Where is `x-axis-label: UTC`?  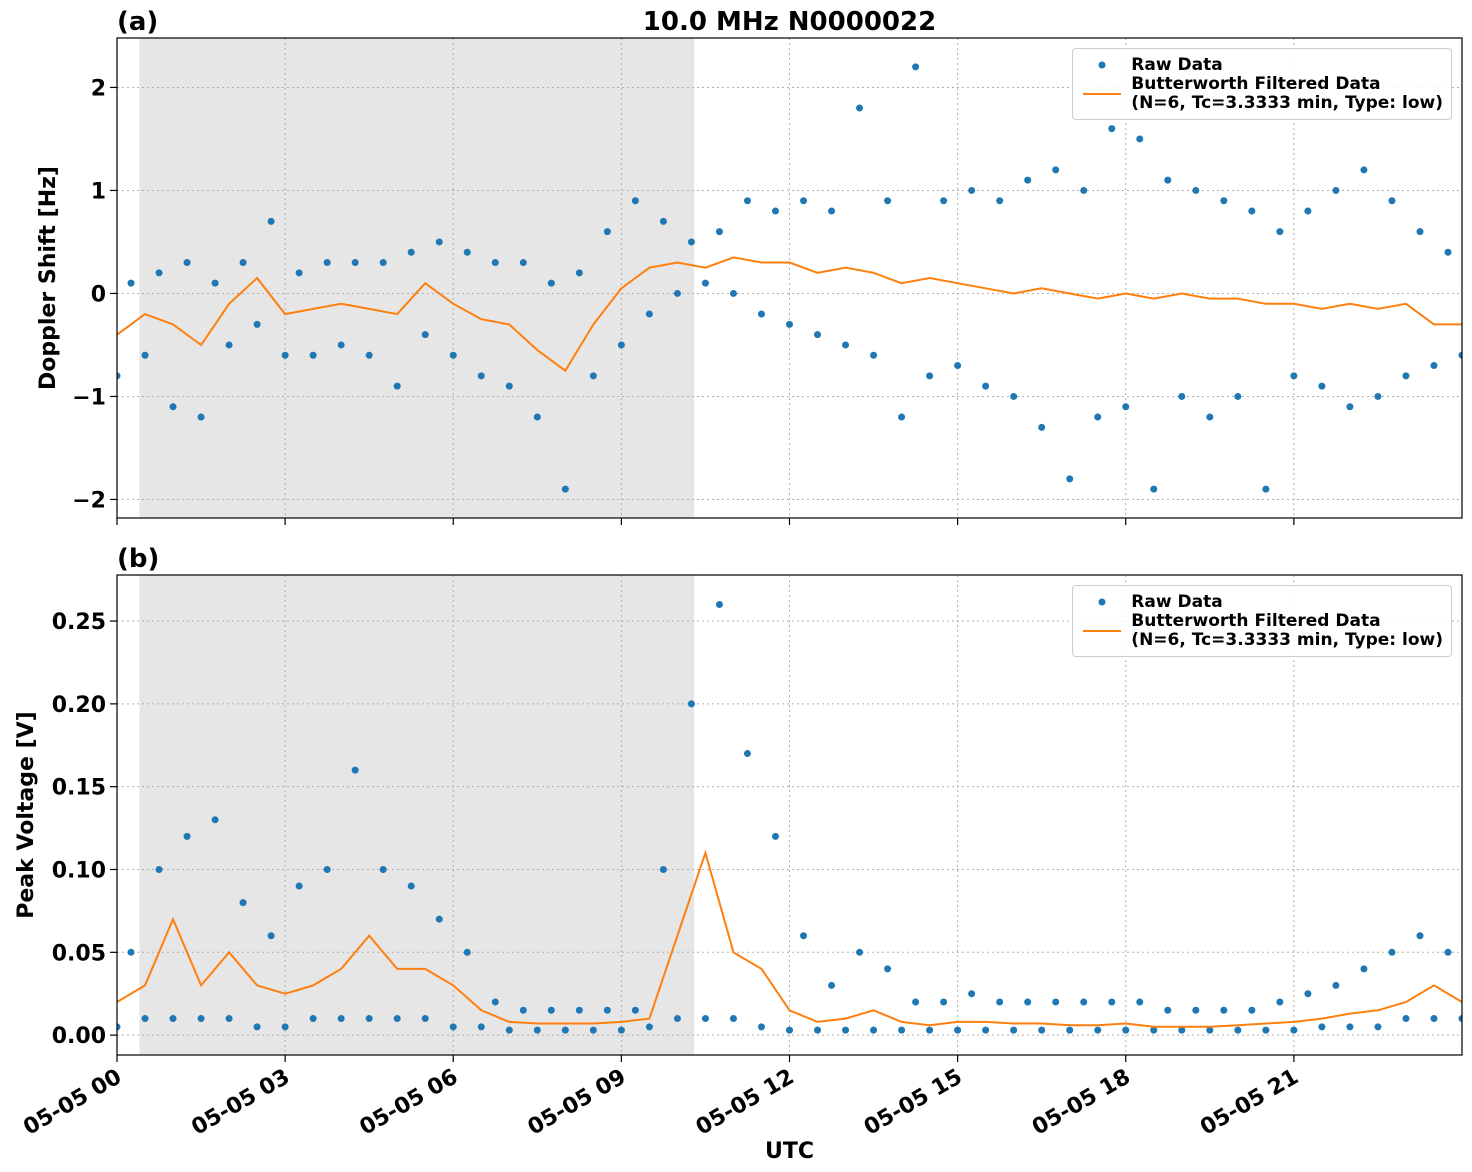 x-axis-label: UTC is located at coordinates (789, 1151).